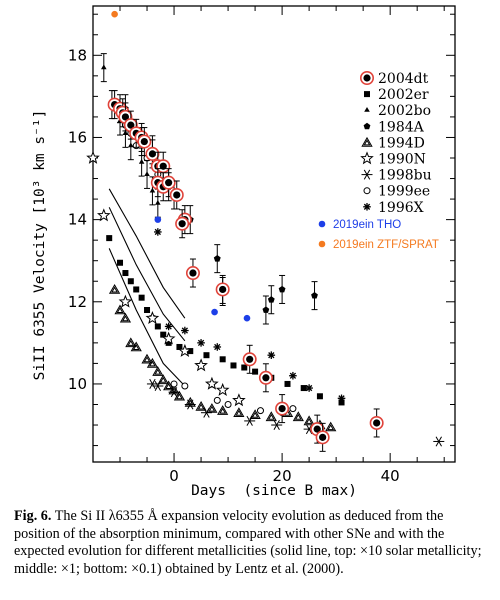 This screenshot has width=500, height=600. Describe the element at coordinates (403, 95) in the screenshot. I see `legend-label-2002er: 2002er` at that location.